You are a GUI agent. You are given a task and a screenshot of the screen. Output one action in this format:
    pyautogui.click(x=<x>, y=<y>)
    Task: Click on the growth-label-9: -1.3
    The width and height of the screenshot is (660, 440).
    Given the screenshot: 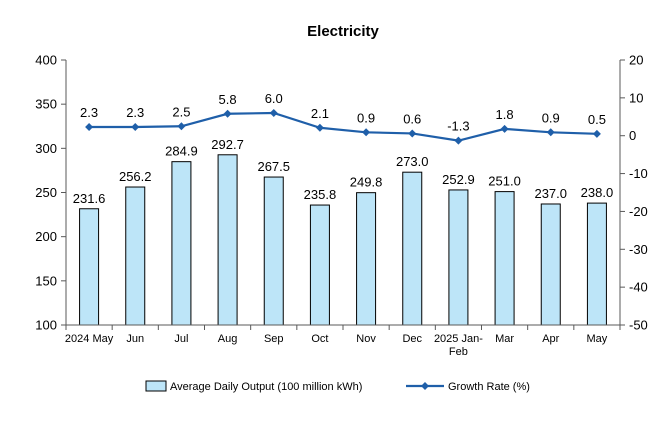 What is the action you would take?
    pyautogui.click(x=458, y=126)
    